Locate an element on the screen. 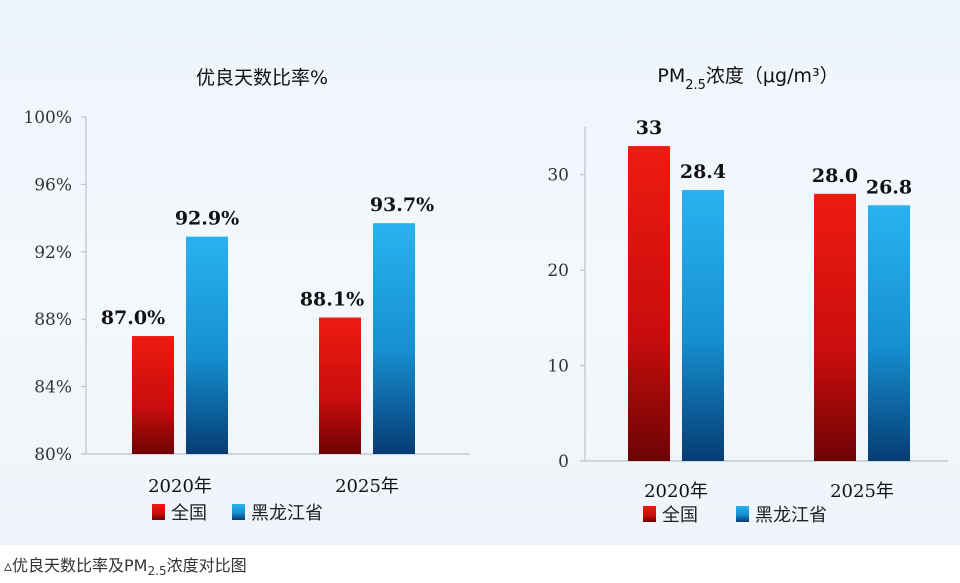 This screenshot has height=583, width=960. figure-caption: ▵优良天数比率及PM2.5浓度对比图 is located at coordinates (125, 565).